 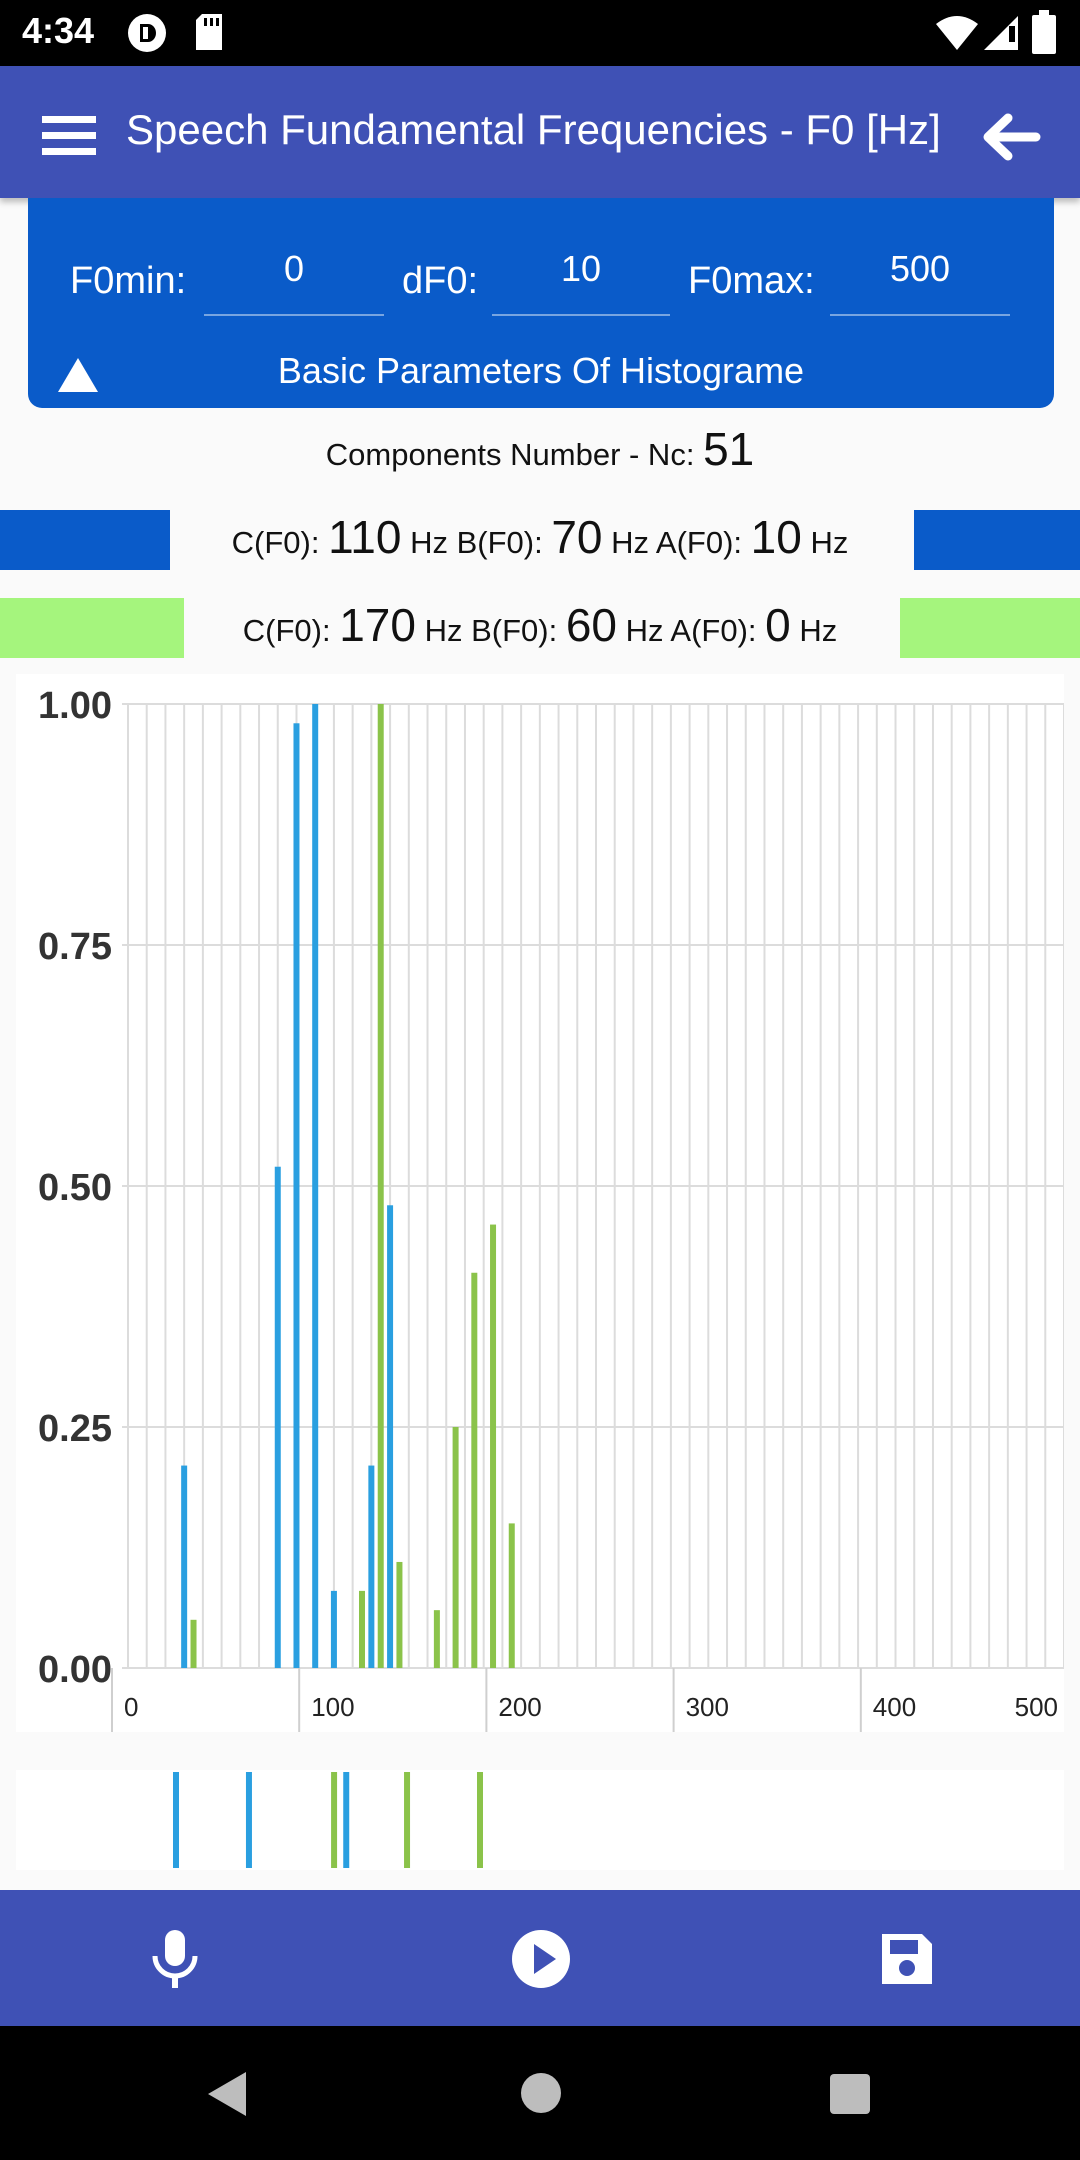 What do you see at coordinates (85, 540) in the screenshot?
I see `series-1-color-bar` at bounding box center [85, 540].